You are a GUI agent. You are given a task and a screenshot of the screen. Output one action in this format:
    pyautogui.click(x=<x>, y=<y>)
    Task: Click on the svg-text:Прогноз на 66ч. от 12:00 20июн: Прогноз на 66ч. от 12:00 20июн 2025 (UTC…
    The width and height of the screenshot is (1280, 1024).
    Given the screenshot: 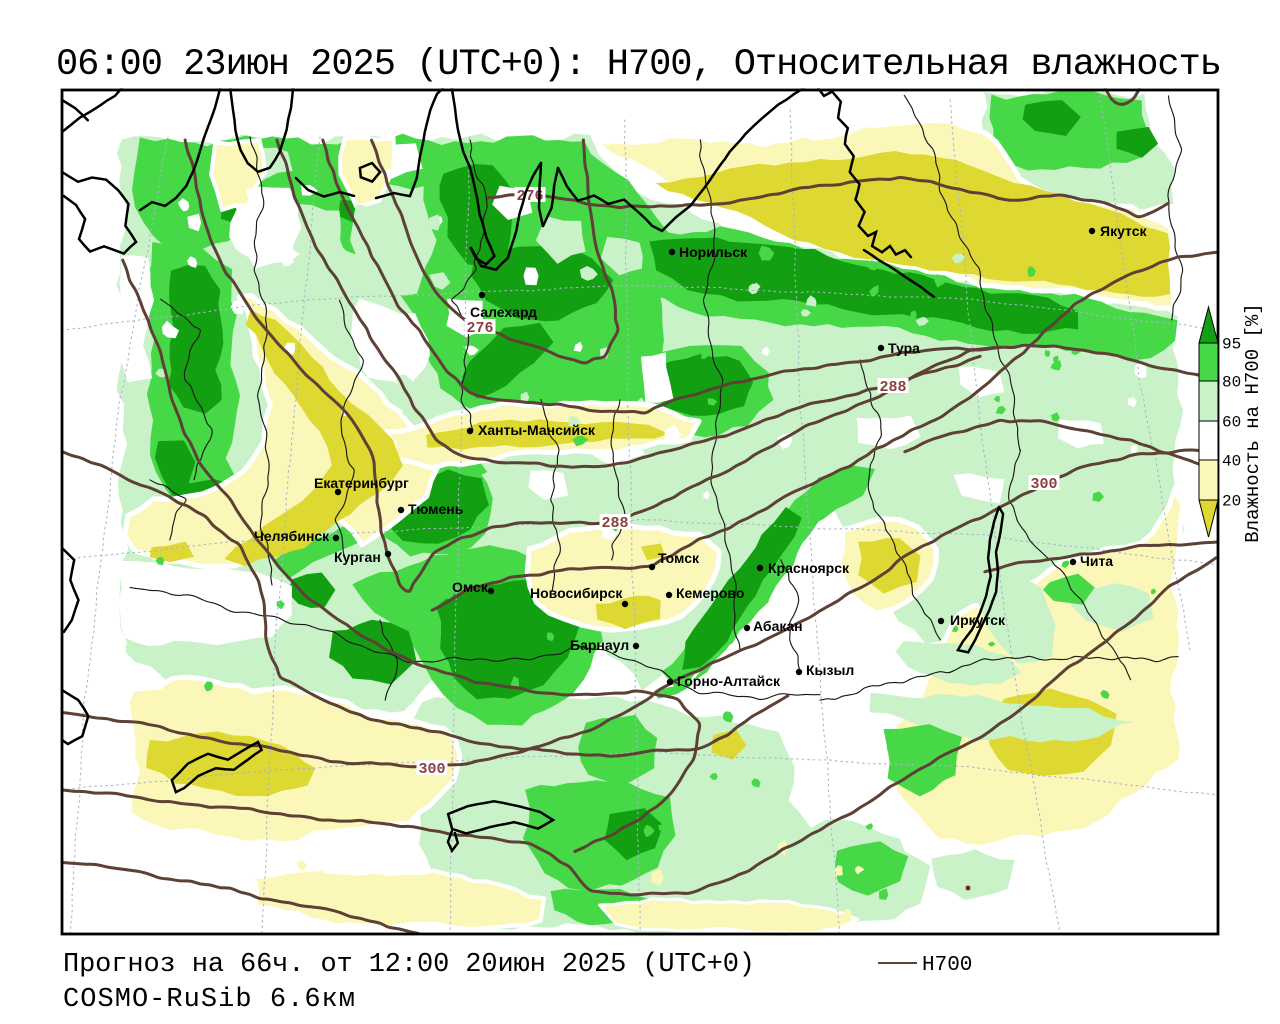 What is the action you would take?
    pyautogui.click(x=409, y=965)
    